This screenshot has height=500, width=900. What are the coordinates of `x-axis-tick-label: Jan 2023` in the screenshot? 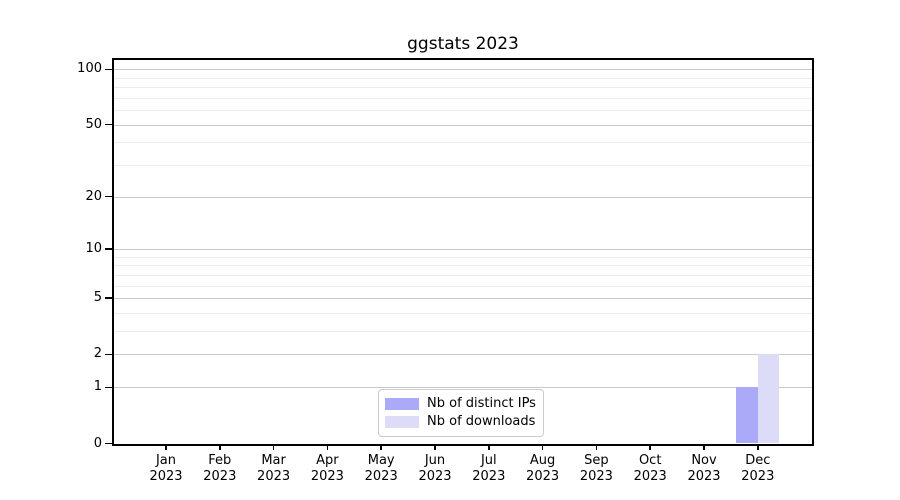 It's located at (165, 469).